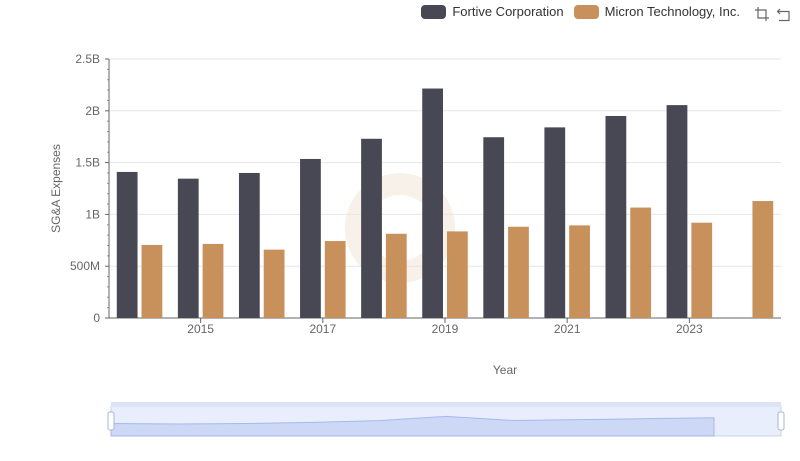  Describe the element at coordinates (56, 188) in the screenshot. I see `y-axis-title: SG&A Expenses` at that location.